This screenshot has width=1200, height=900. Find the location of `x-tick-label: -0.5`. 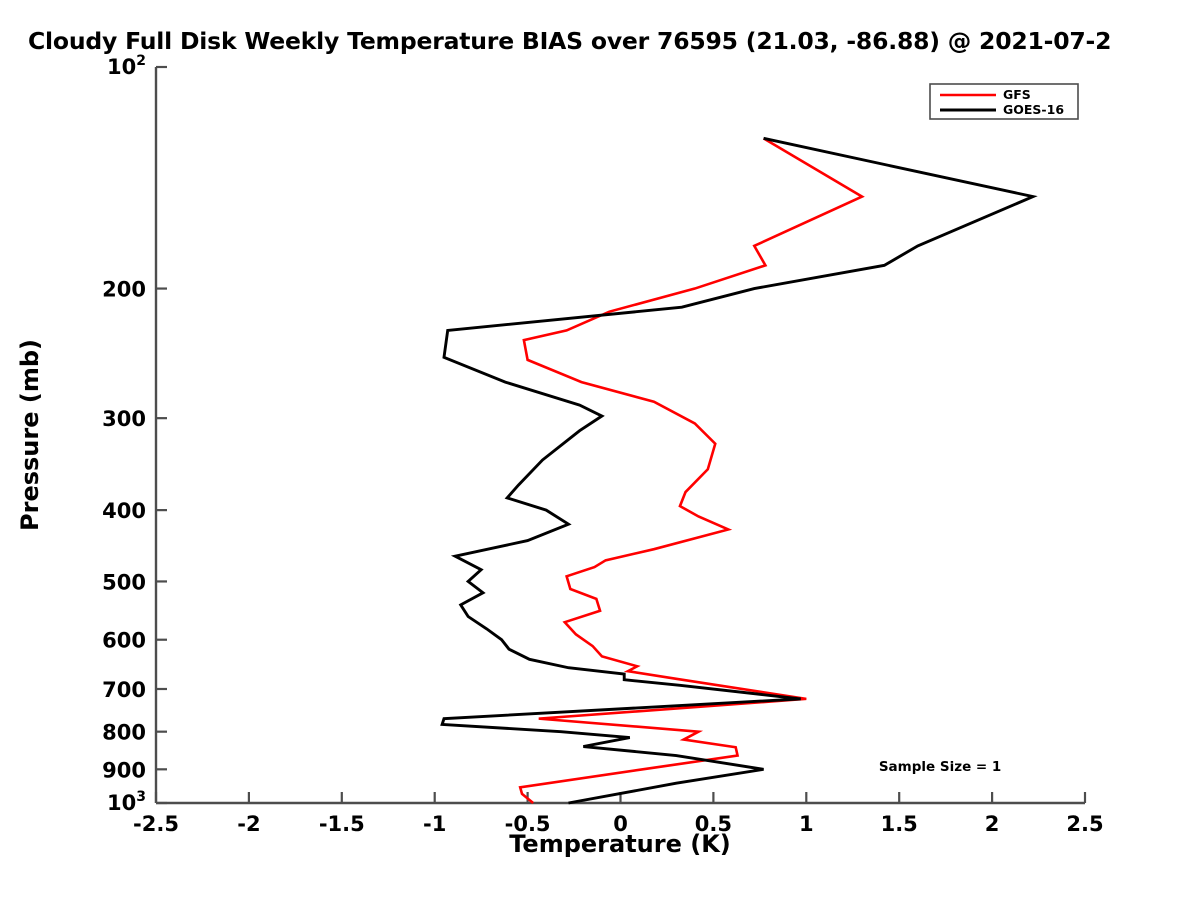

x-tick-label: -0.5 is located at coordinates (528, 824).